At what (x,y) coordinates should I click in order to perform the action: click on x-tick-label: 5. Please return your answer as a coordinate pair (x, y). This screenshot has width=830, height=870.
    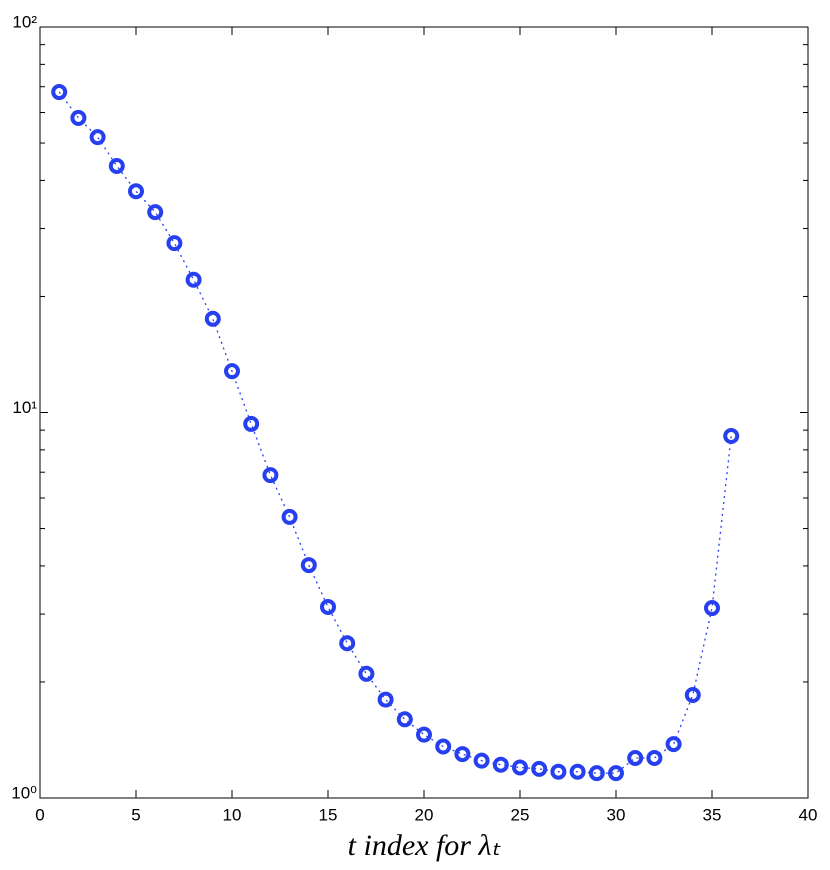
    Looking at the image, I should click on (135, 814).